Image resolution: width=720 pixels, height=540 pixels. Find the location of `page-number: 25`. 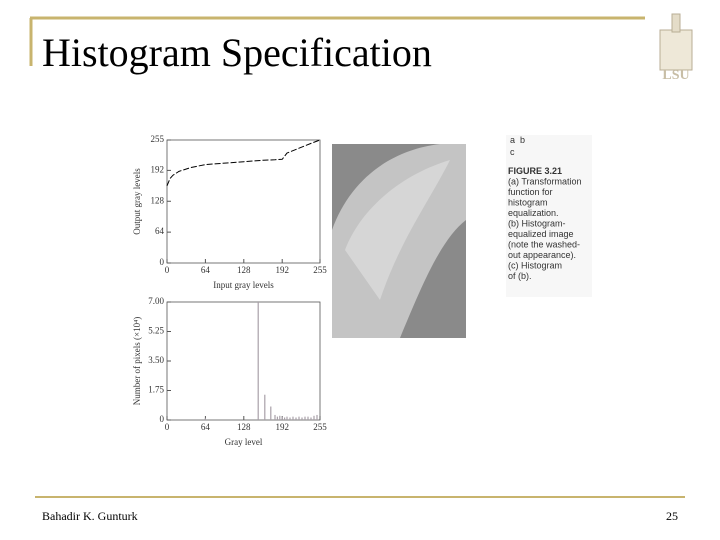

page-number: 25 is located at coordinates (672, 516).